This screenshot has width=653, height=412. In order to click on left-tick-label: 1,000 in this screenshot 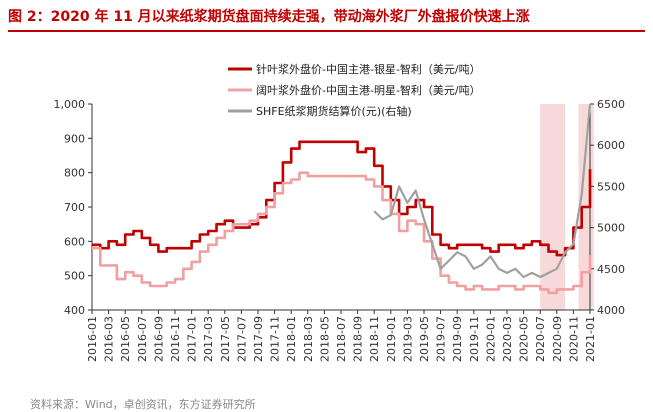, I will do `click(70, 104)`.